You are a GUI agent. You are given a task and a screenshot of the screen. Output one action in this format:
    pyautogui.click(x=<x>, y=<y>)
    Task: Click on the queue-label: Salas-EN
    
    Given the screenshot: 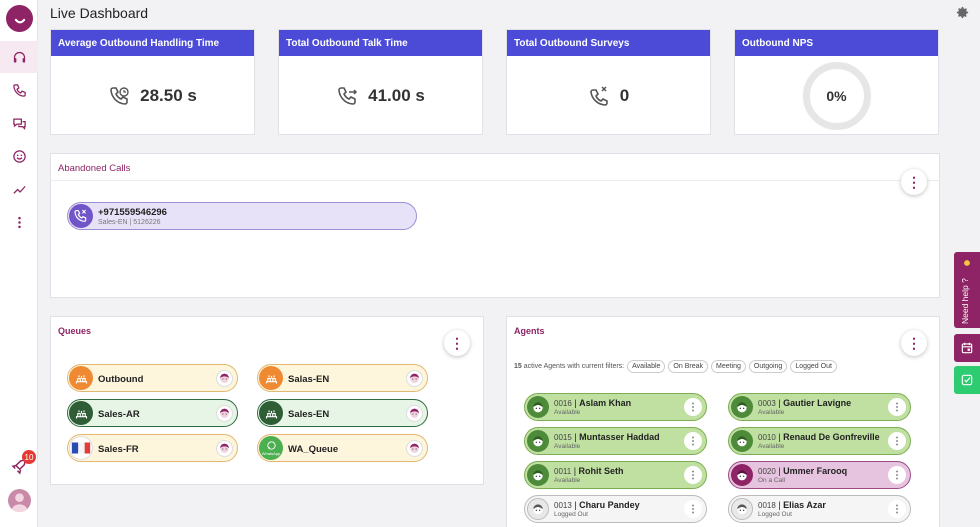 What is the action you would take?
    pyautogui.click(x=309, y=379)
    